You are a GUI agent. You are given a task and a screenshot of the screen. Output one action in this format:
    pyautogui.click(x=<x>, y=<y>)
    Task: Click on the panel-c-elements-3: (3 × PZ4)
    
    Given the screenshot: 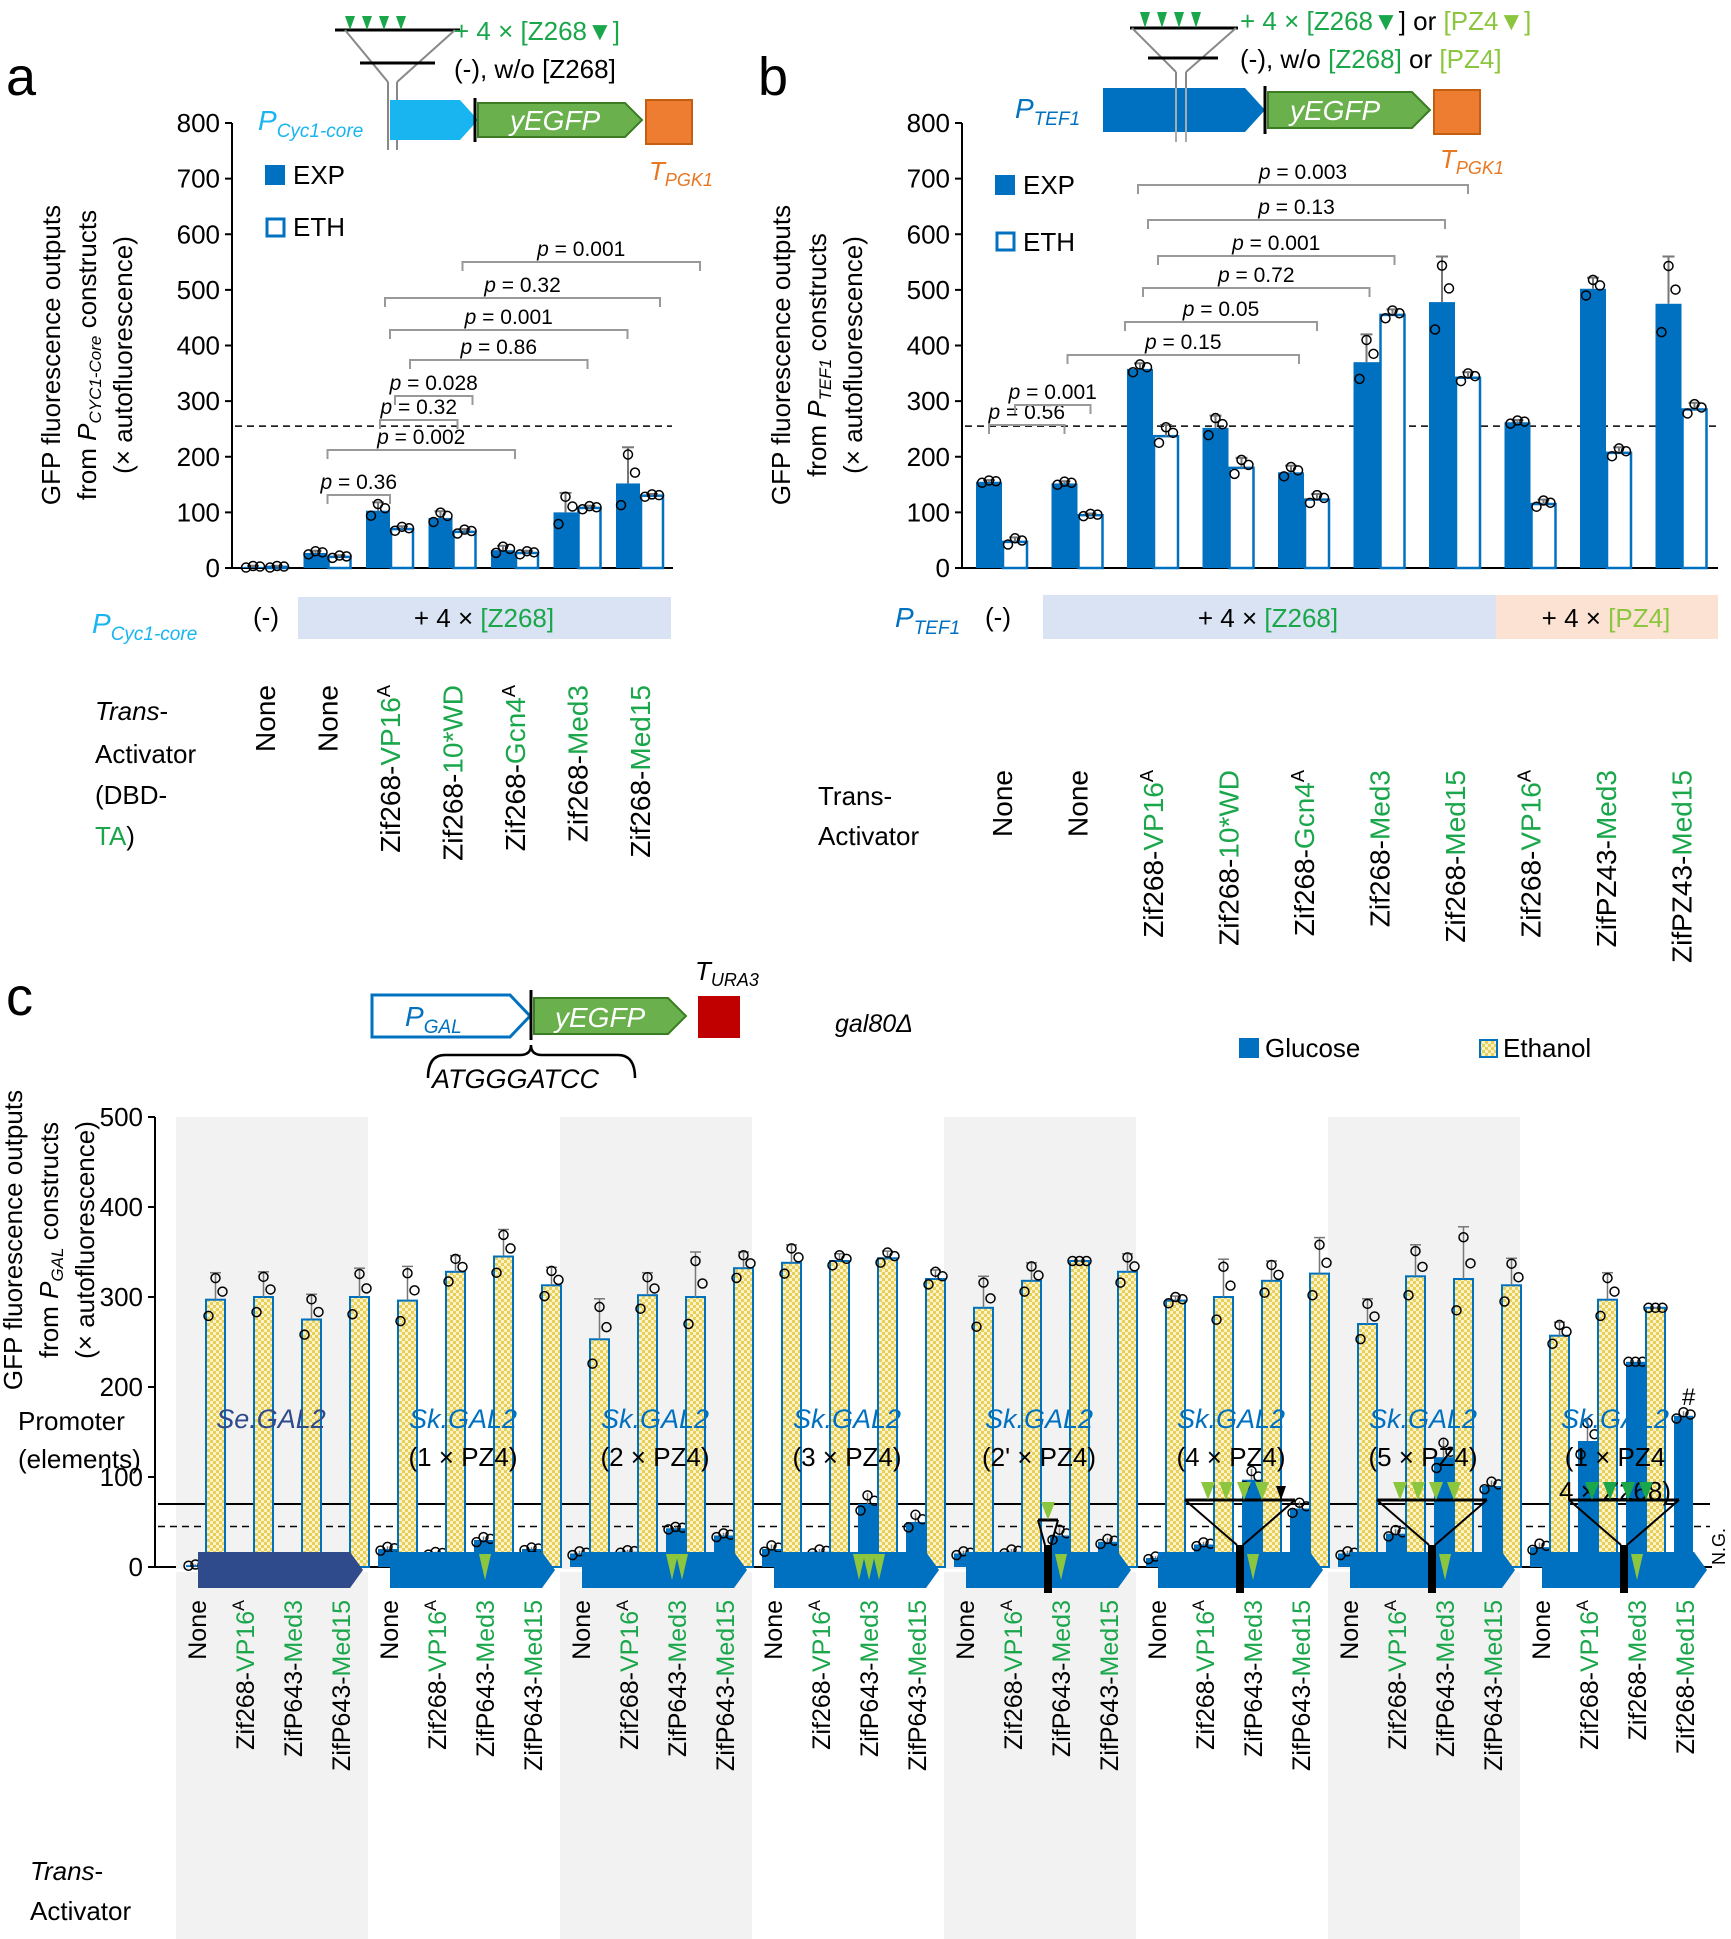 What is the action you would take?
    pyautogui.click(x=846, y=1457)
    